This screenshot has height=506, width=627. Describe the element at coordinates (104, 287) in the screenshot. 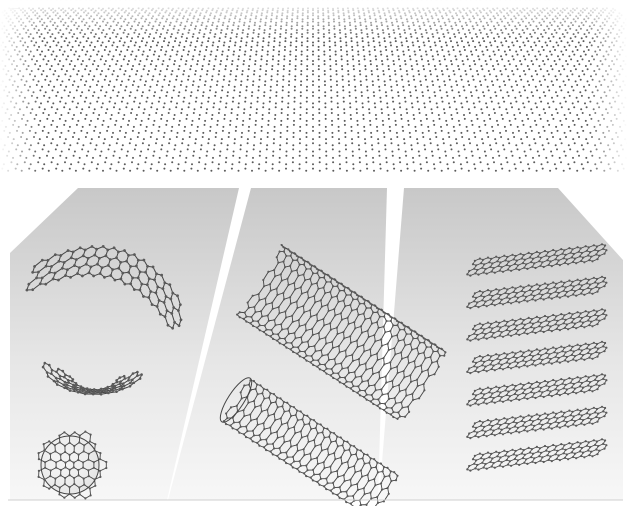

I see `buckyball-fragment-open` at that location.